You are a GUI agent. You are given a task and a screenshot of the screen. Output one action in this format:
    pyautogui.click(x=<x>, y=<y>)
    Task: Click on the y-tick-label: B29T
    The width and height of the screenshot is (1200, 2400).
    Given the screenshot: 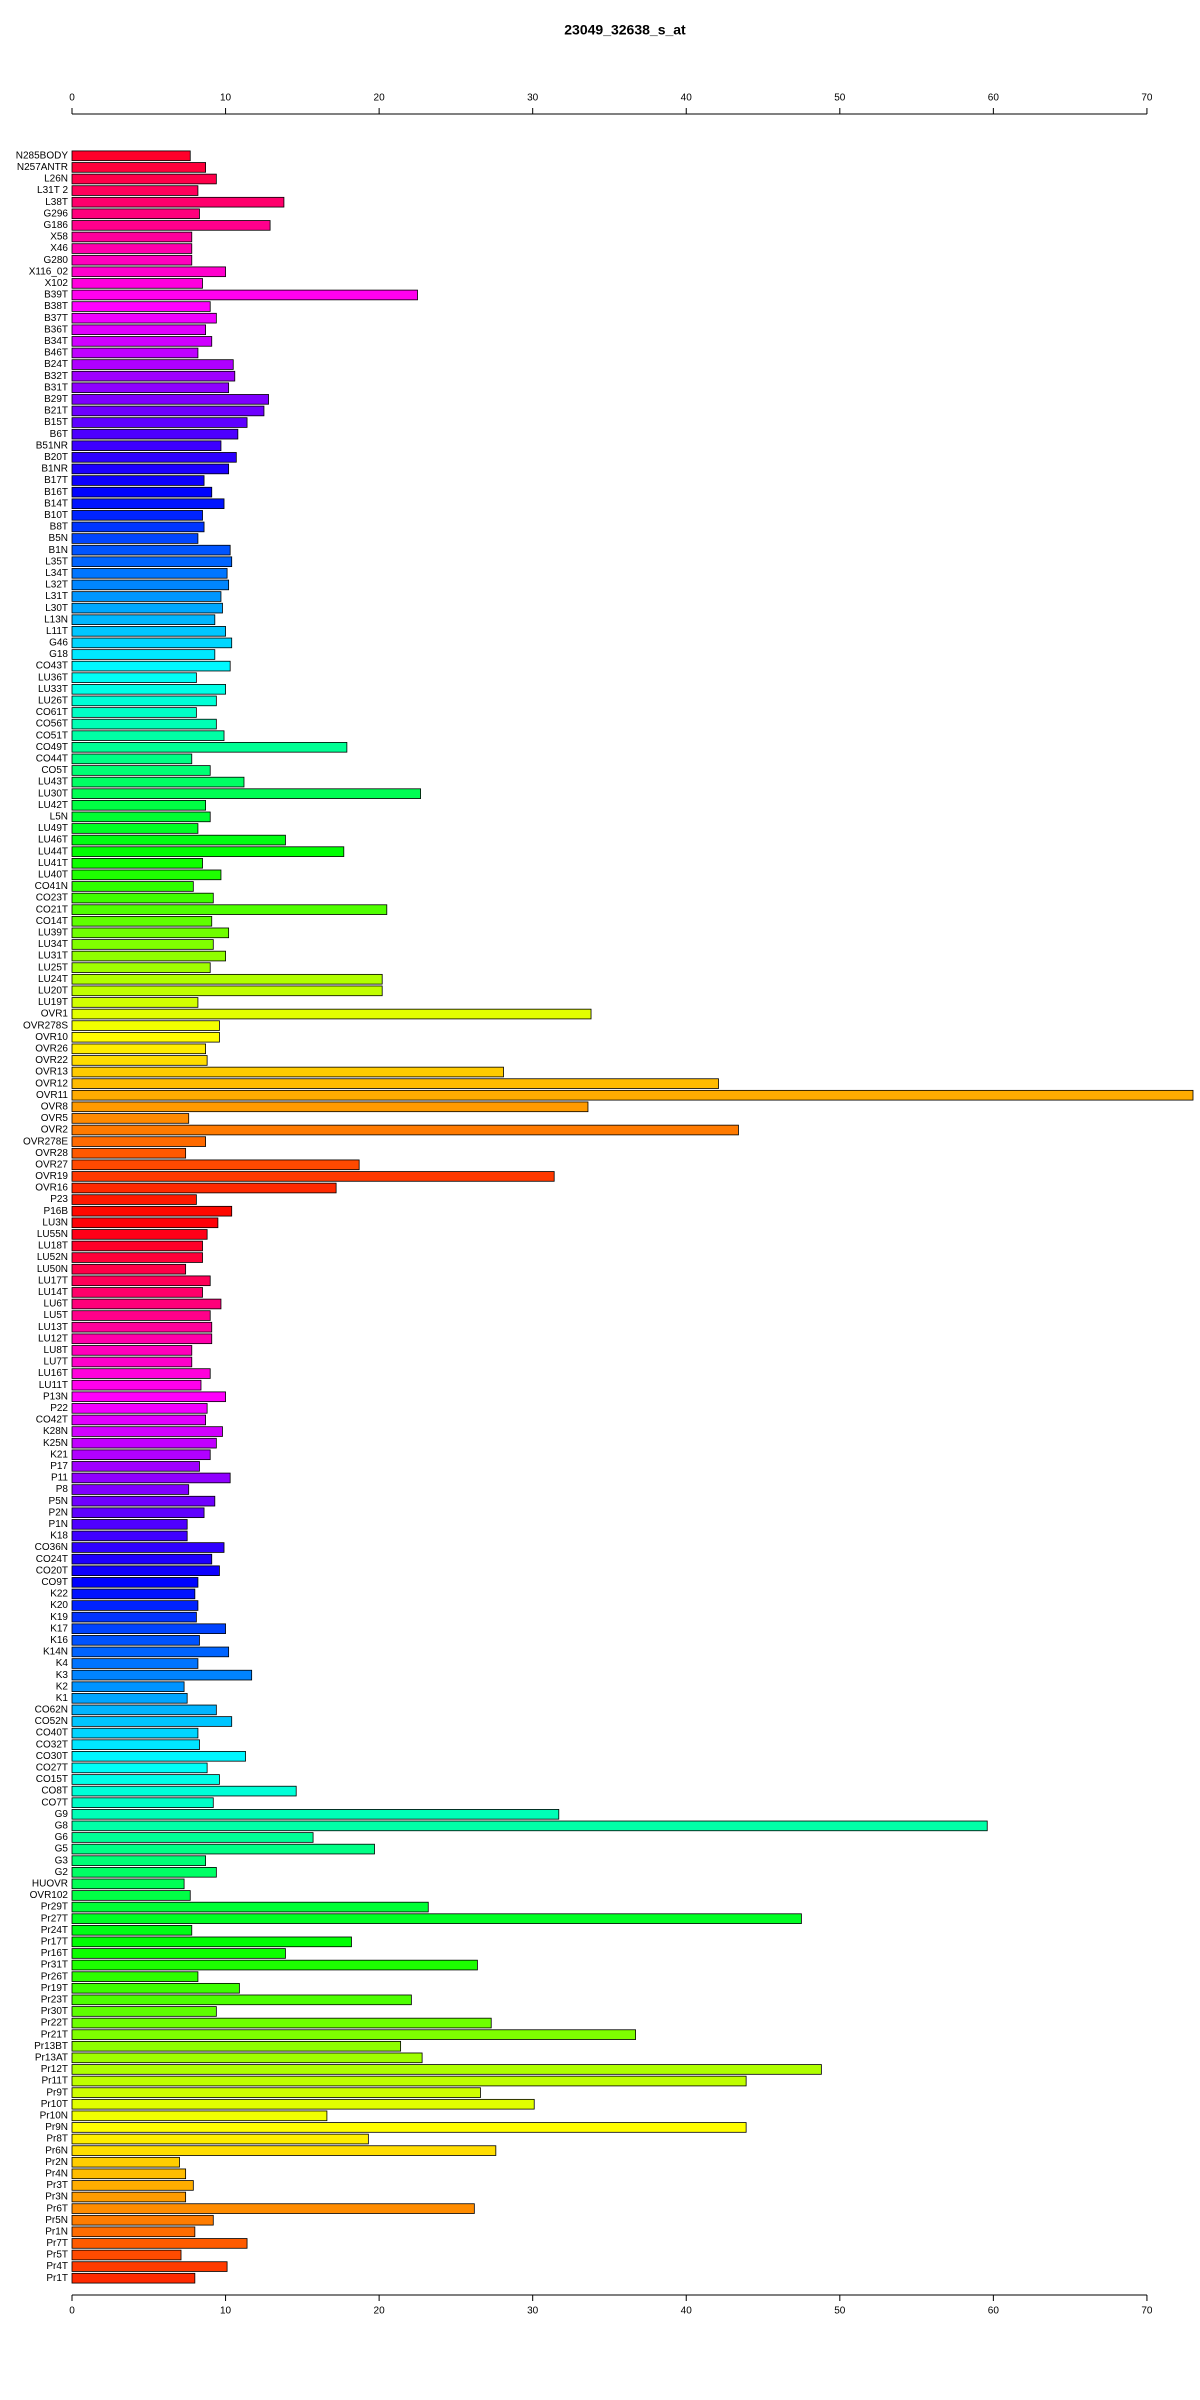 What is the action you would take?
    pyautogui.click(x=56, y=399)
    